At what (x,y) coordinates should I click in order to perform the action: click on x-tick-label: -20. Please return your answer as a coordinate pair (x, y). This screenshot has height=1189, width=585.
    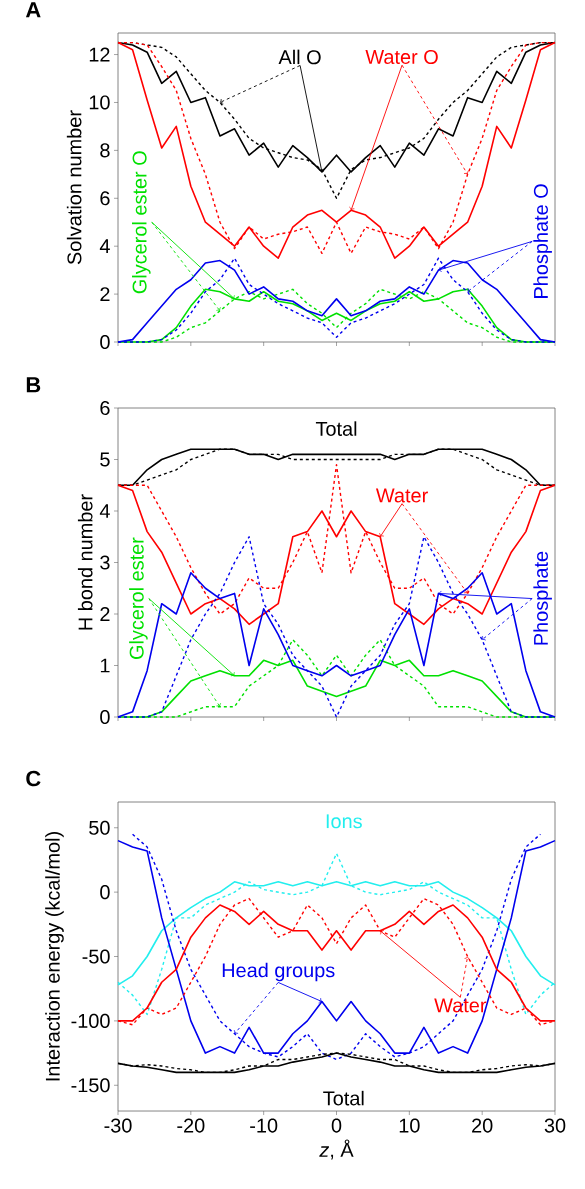
    Looking at the image, I should click on (191, 1125).